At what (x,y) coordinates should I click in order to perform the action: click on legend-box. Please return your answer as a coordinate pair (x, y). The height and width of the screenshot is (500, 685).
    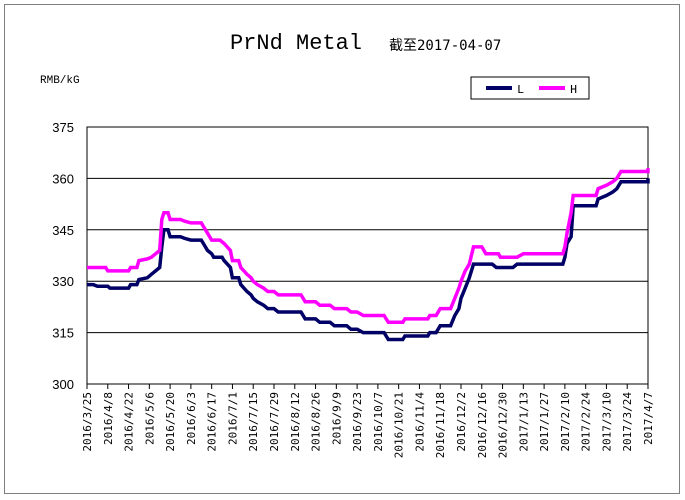
    Looking at the image, I should click on (530, 88).